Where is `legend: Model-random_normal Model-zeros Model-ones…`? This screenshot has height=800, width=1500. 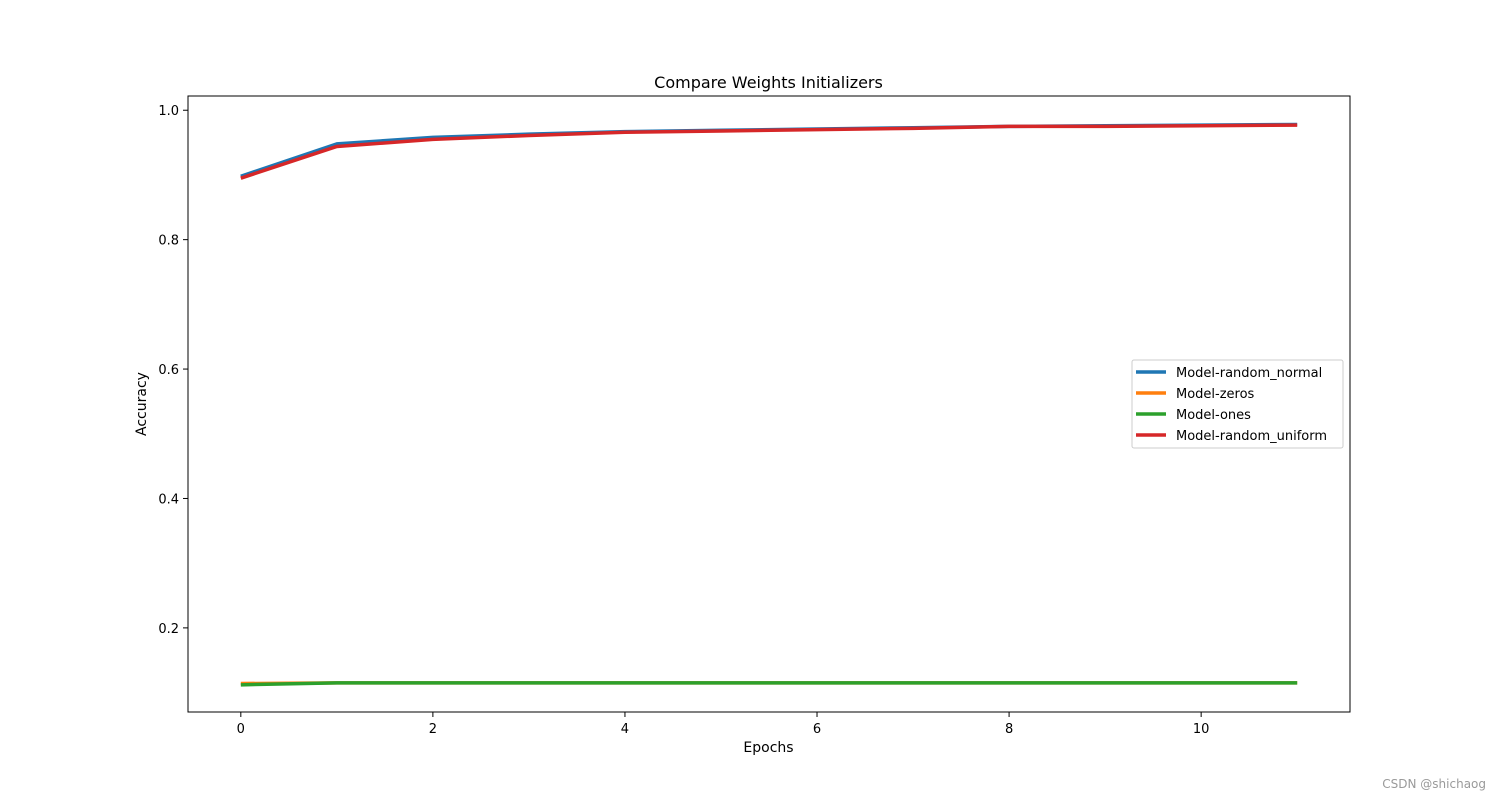 legend: Model-random_normal Model-zeros Model-ones… is located at coordinates (1237, 404).